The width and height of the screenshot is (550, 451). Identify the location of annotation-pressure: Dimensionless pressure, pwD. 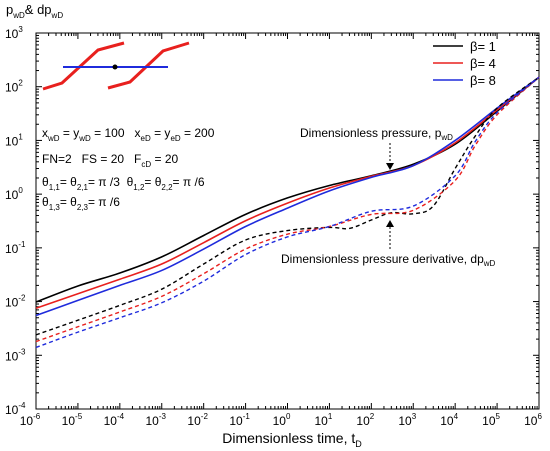
(376, 134).